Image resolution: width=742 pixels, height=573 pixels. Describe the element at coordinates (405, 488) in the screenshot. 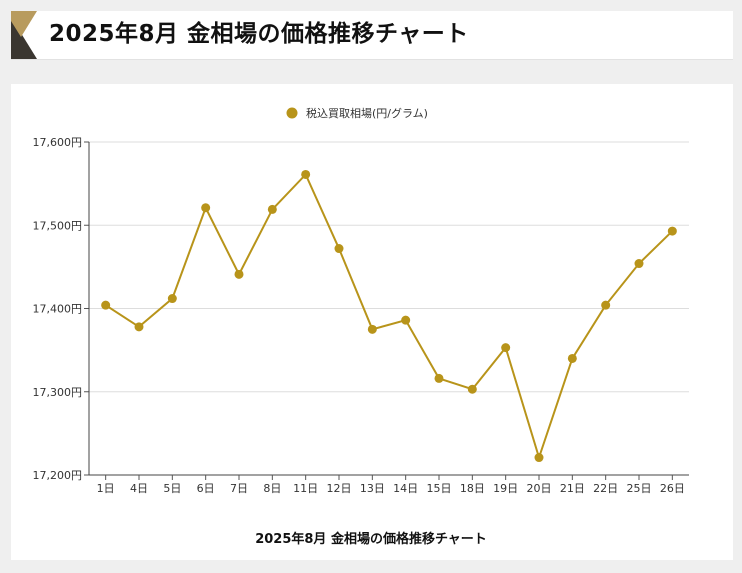

I see `x-tick-label: 14日` at that location.